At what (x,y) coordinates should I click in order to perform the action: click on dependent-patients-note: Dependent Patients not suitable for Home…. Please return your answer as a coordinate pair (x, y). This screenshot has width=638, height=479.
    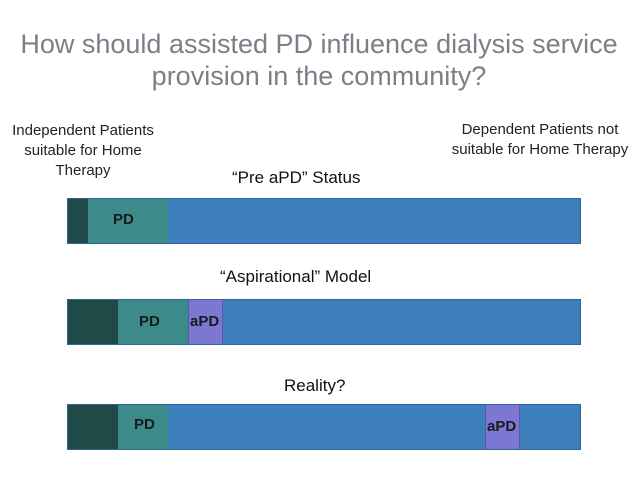
    Looking at the image, I should click on (540, 139).